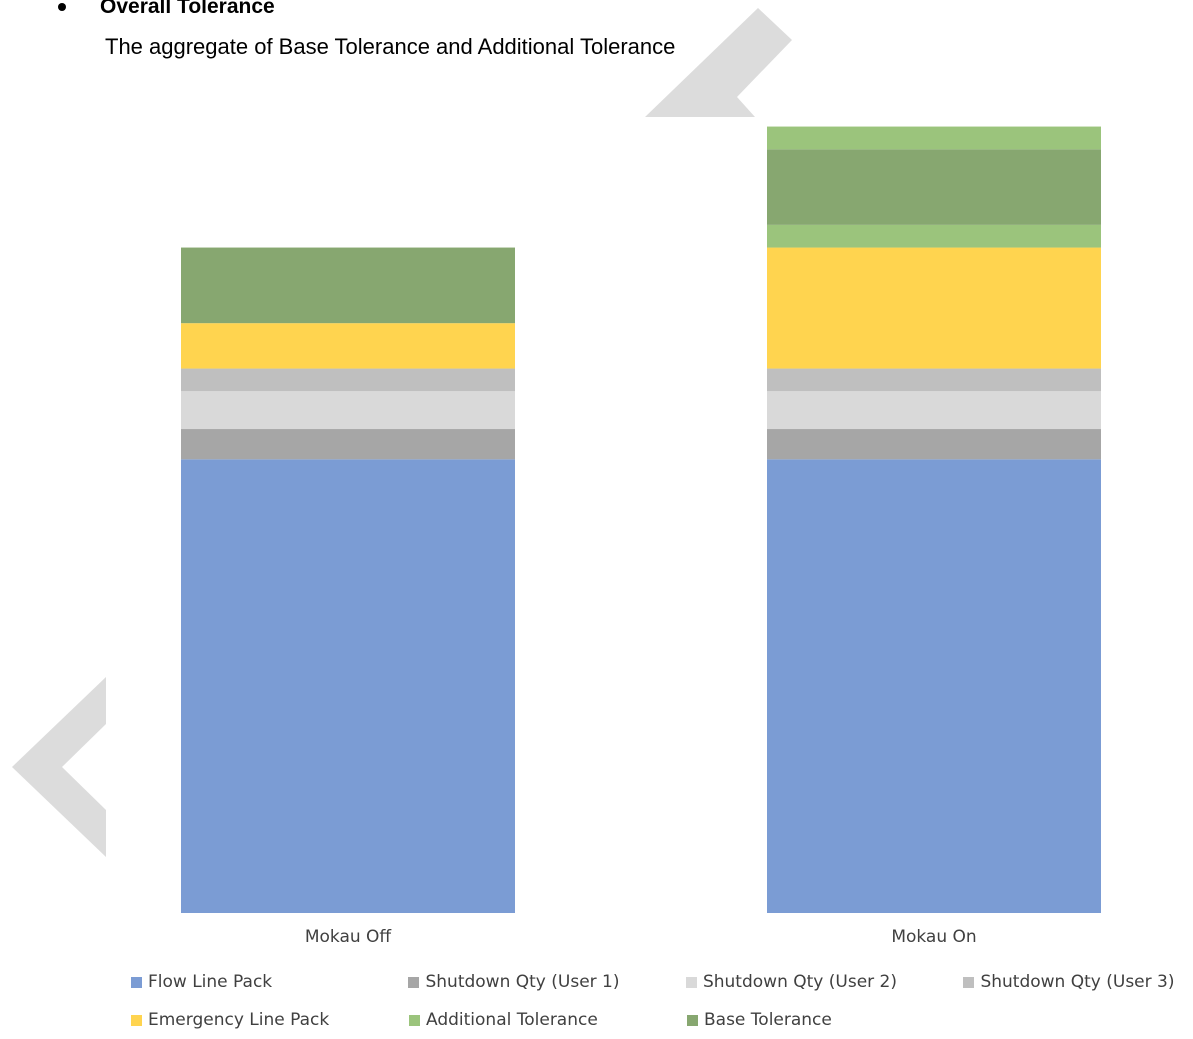 Image resolution: width=1193 pixels, height=1039 pixels. Describe the element at coordinates (239, 1020) in the screenshot. I see `legend-label: Emergency Line Pack` at that location.